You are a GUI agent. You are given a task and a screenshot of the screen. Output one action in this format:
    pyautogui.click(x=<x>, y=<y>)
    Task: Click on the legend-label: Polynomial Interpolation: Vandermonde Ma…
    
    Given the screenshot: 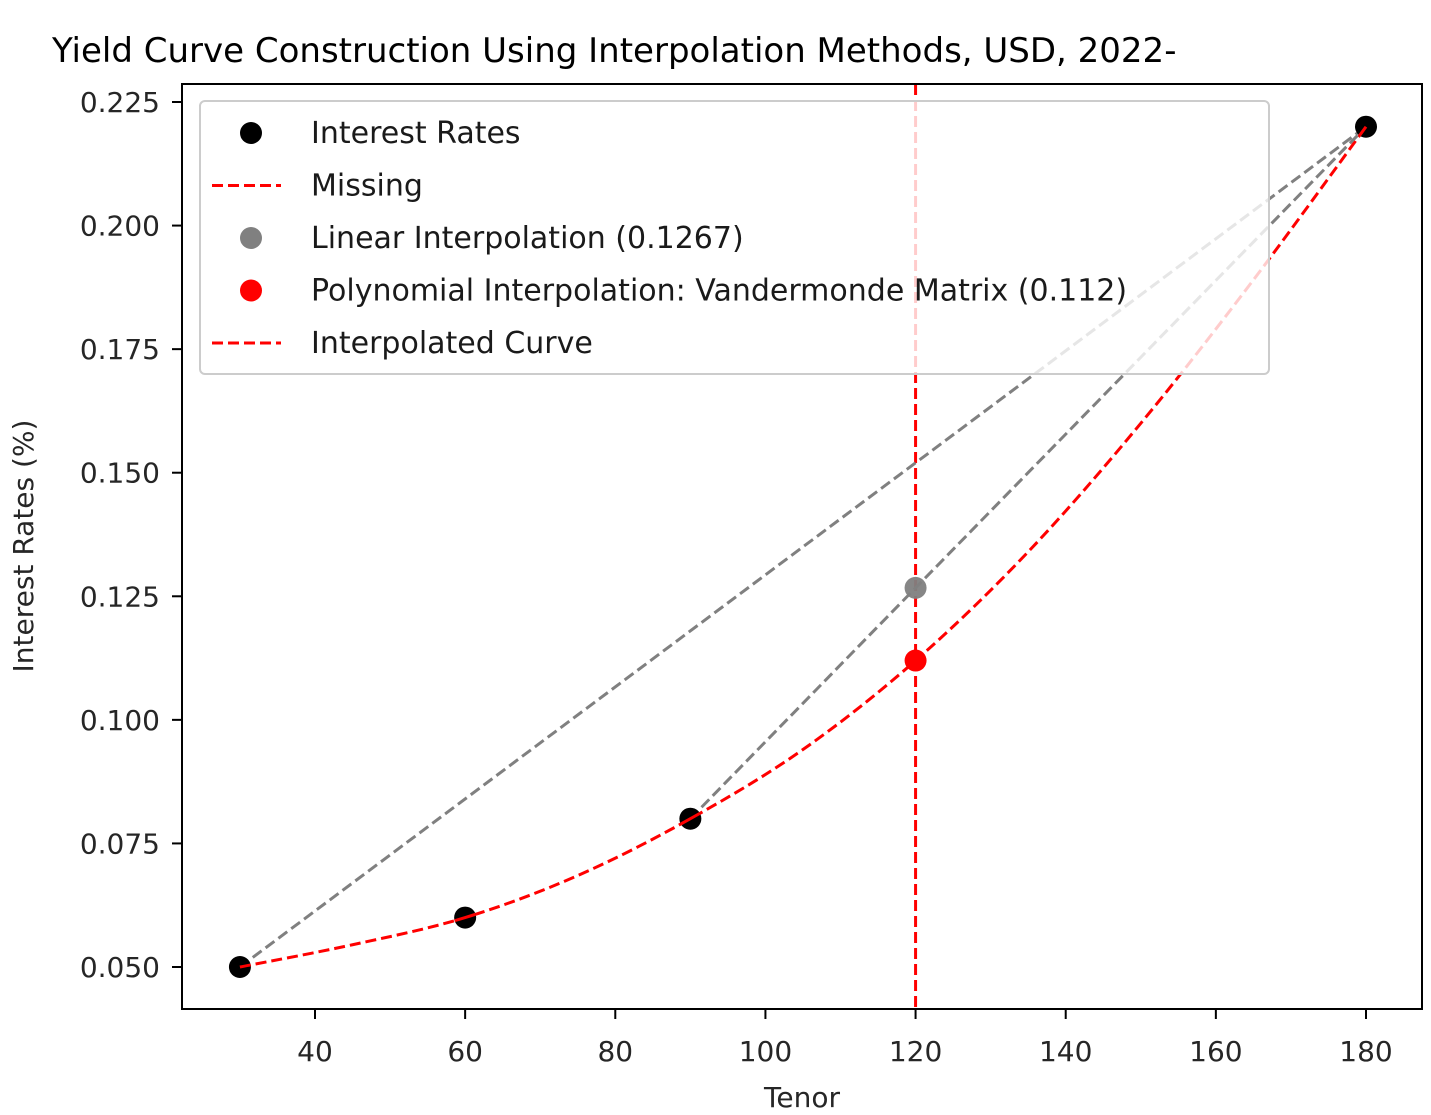 What is the action you would take?
    pyautogui.click(x=719, y=291)
    